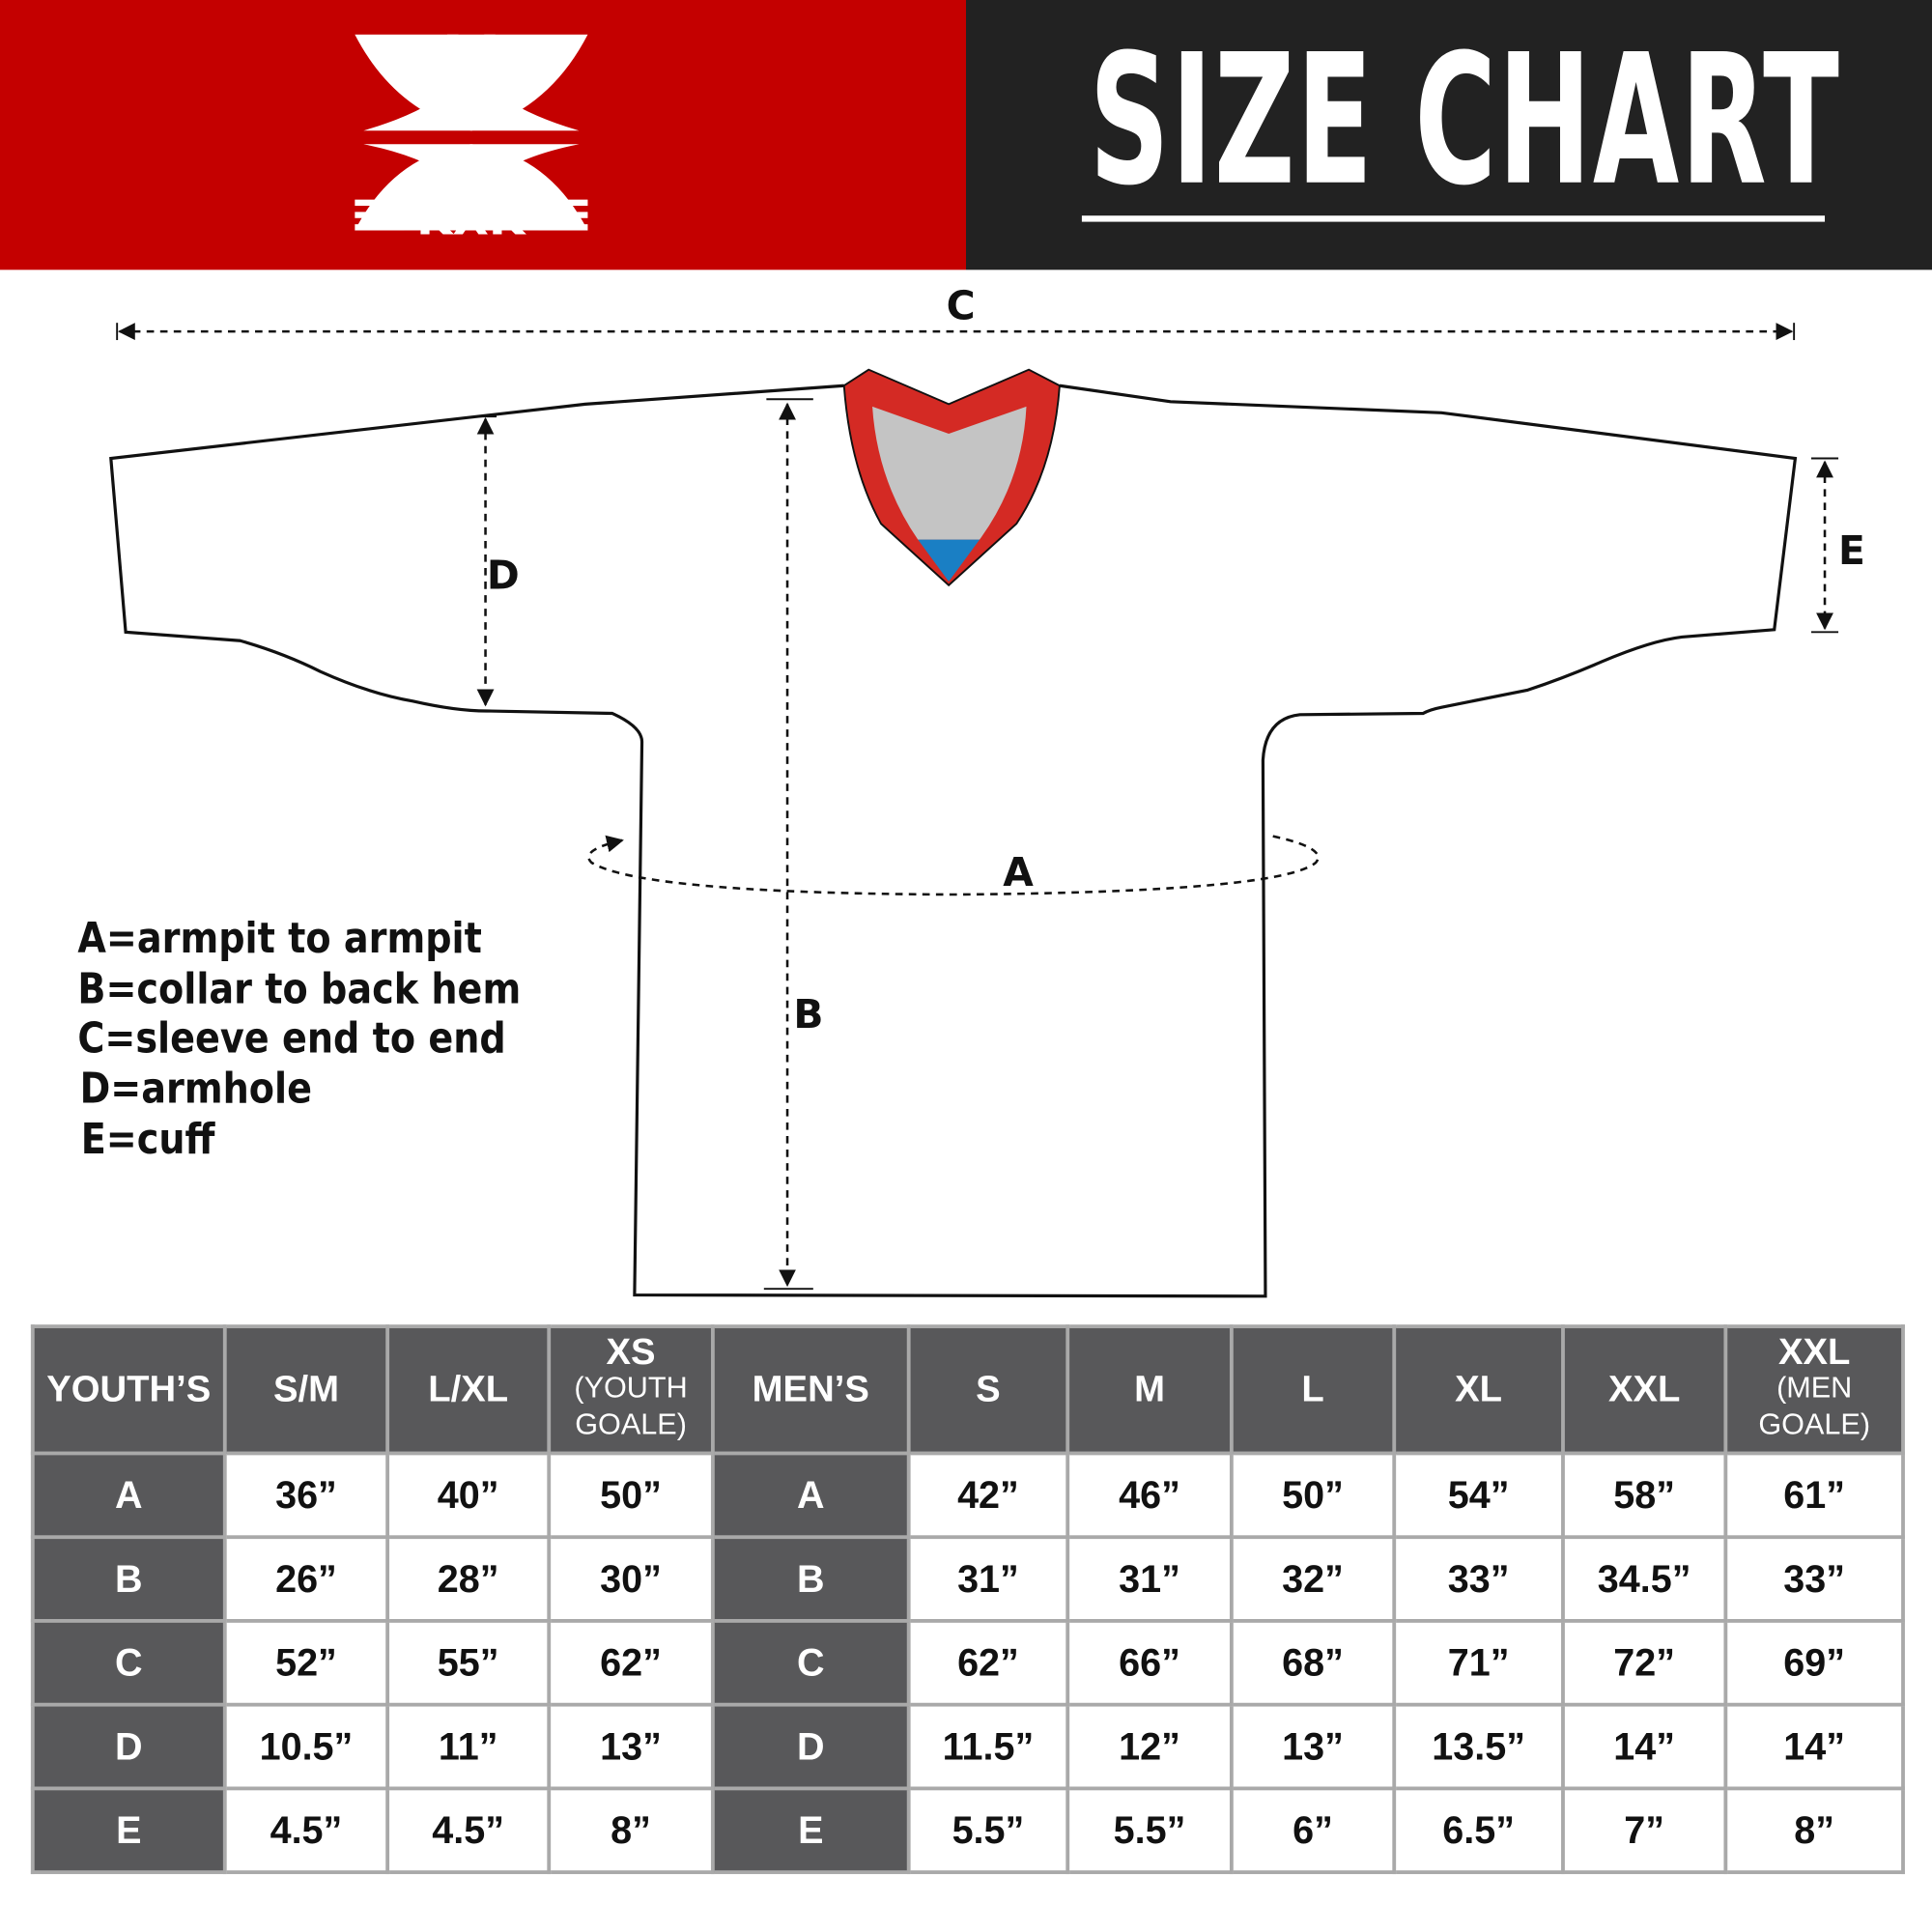 The height and width of the screenshot is (1932, 1932). I want to click on label-a: A, so click(1018, 872).